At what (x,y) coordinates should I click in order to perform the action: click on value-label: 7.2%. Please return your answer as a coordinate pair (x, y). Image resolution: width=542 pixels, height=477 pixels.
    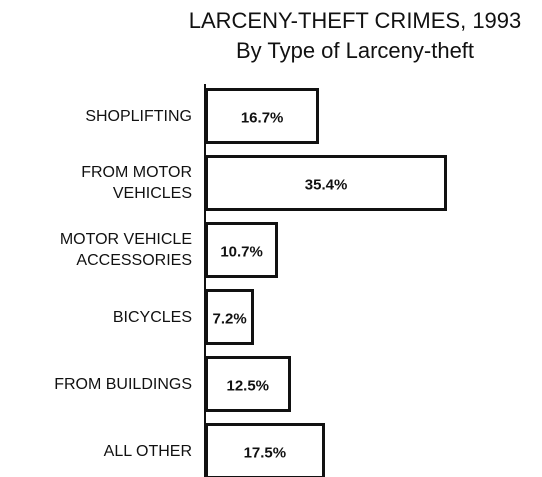
    Looking at the image, I should click on (229, 319).